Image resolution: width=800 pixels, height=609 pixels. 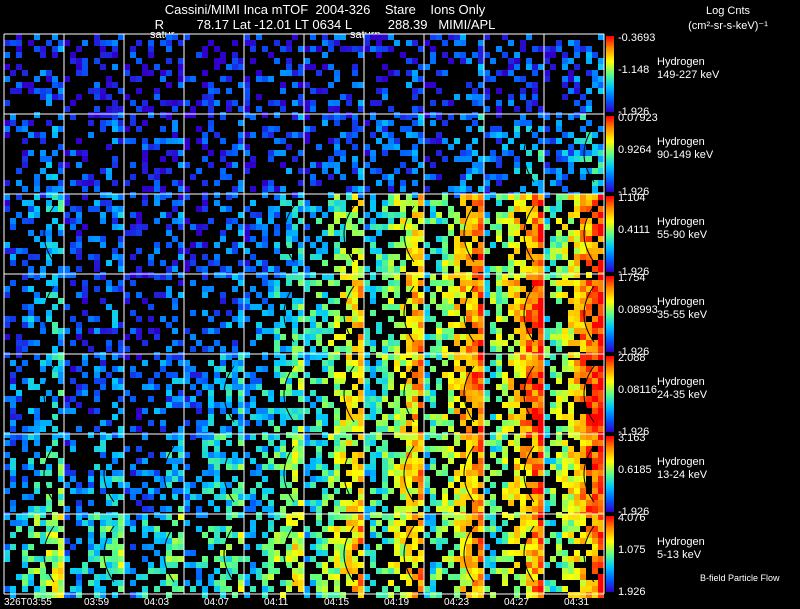 I want to click on energy-range: 13-24 keV, so click(x=682, y=475).